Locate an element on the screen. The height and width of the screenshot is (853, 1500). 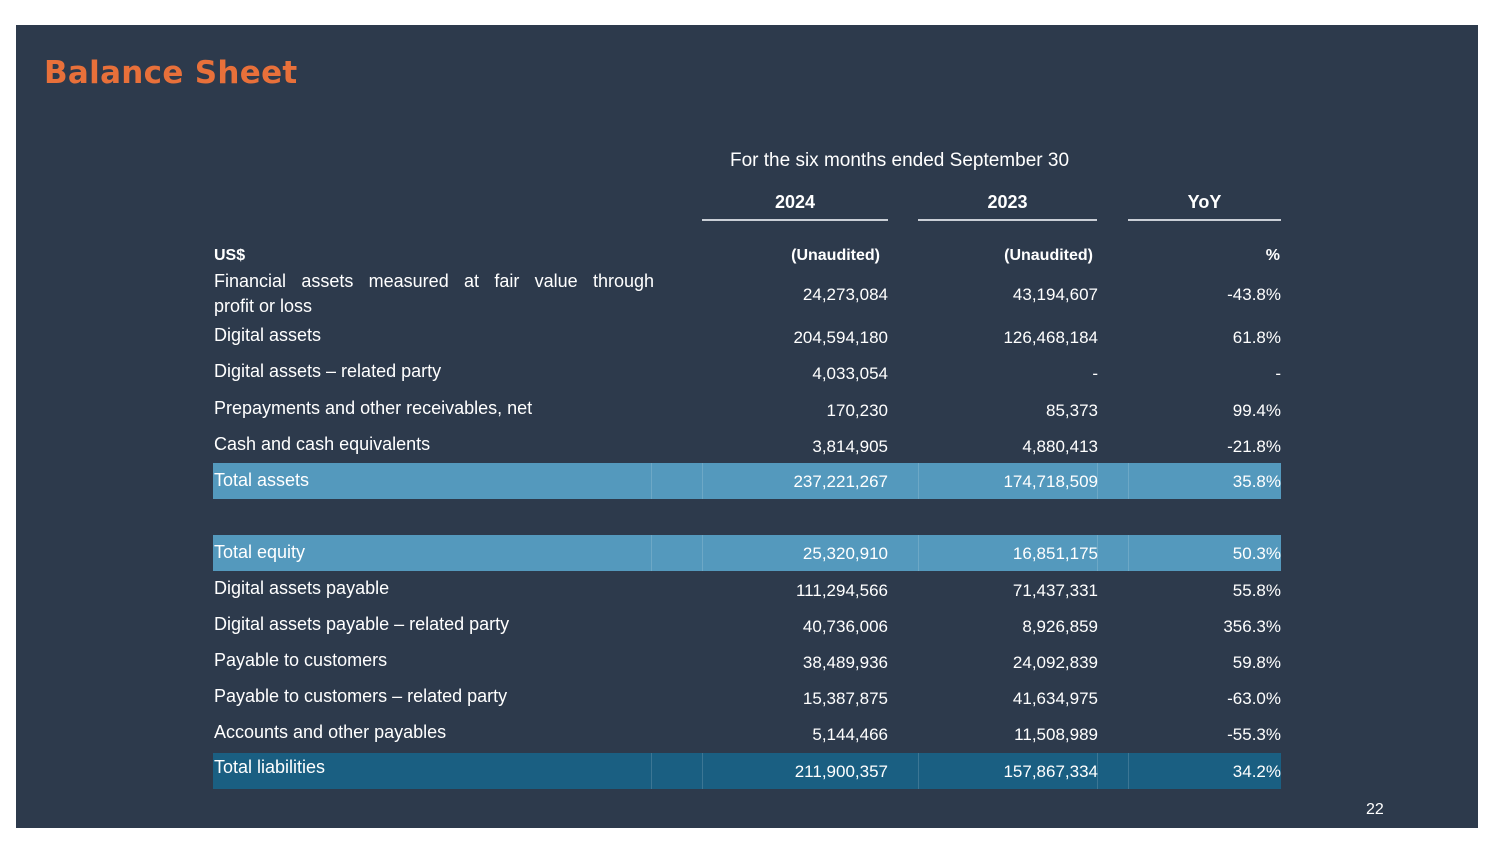
row-value-2024: 38,489,936 is located at coordinates (845, 662).